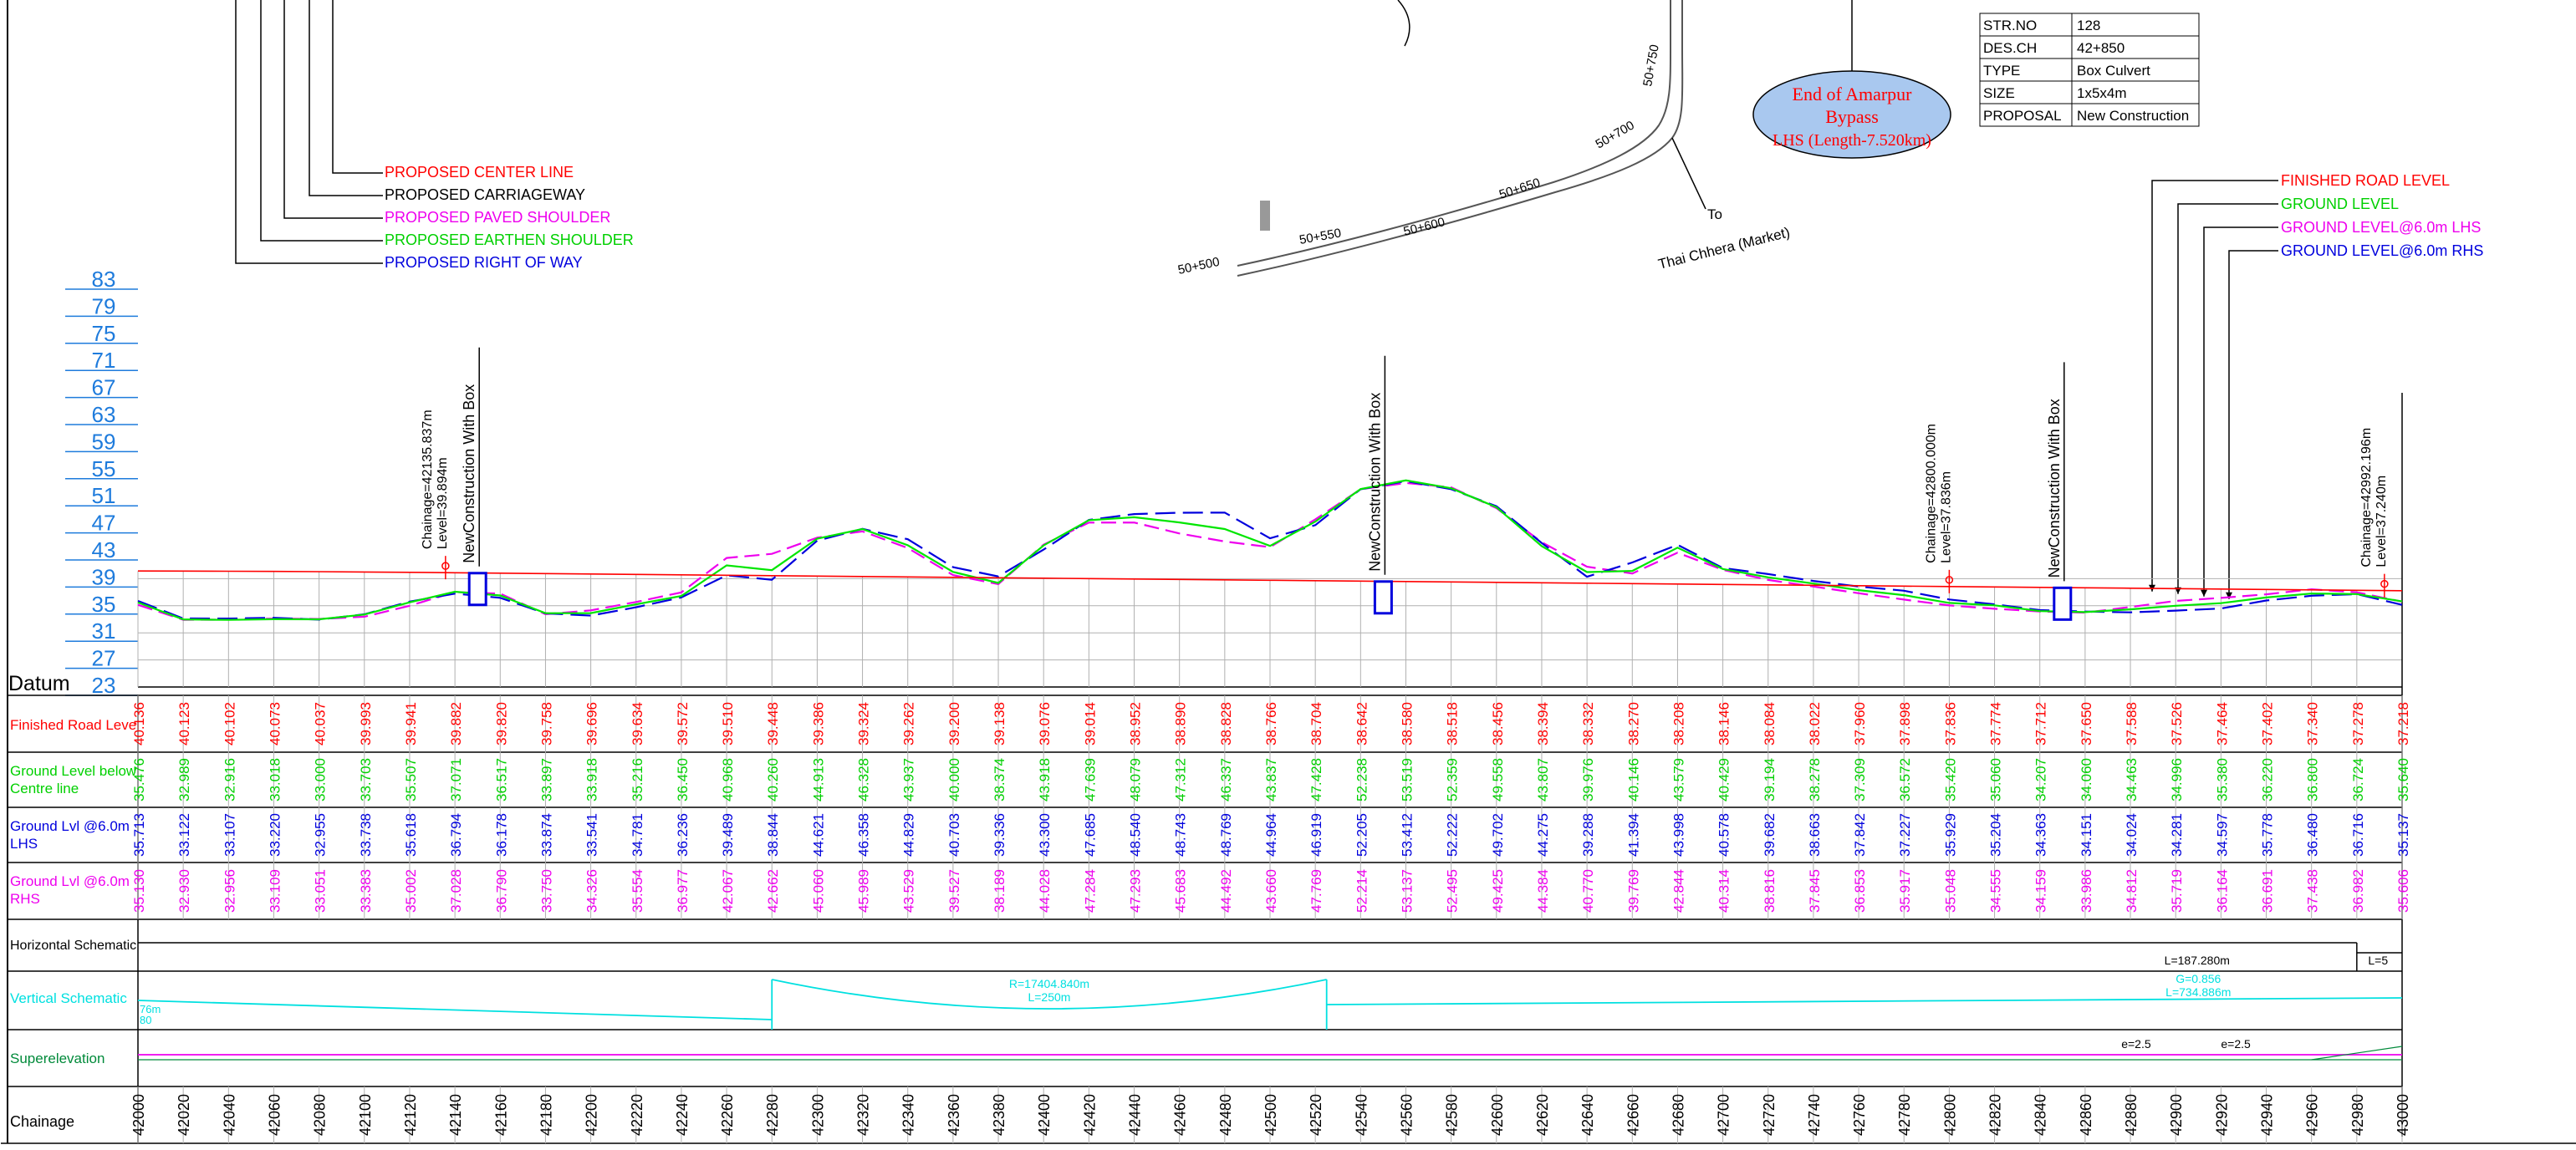 This screenshot has height=1150, width=2576. What do you see at coordinates (1588, 891) in the screenshot?
I see `band-value: 40.770` at bounding box center [1588, 891].